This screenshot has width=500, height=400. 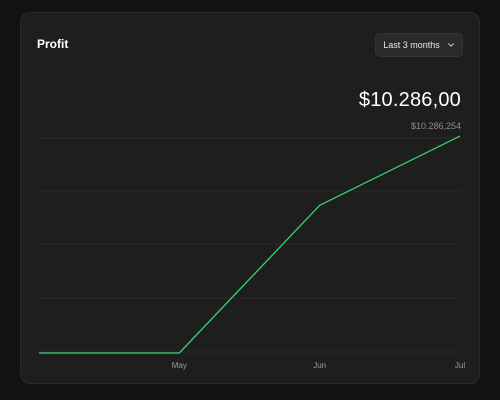 What do you see at coordinates (179, 365) in the screenshot?
I see `x-axis-label: May` at bounding box center [179, 365].